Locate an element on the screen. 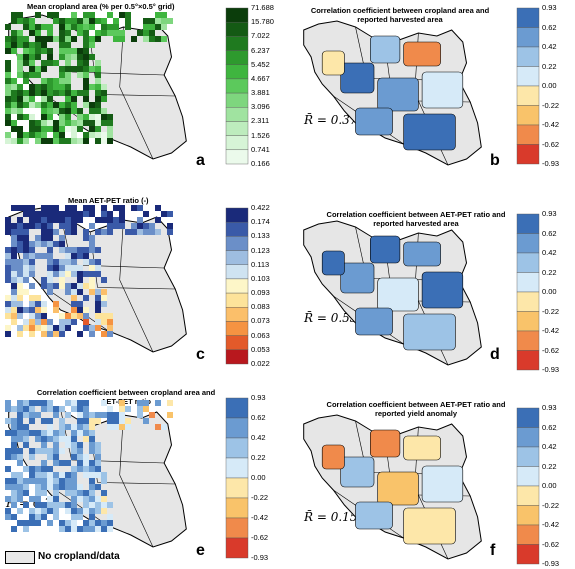 The width and height of the screenshot is (575, 569). colorbar-tick-c: 0.133 is located at coordinates (260, 236).